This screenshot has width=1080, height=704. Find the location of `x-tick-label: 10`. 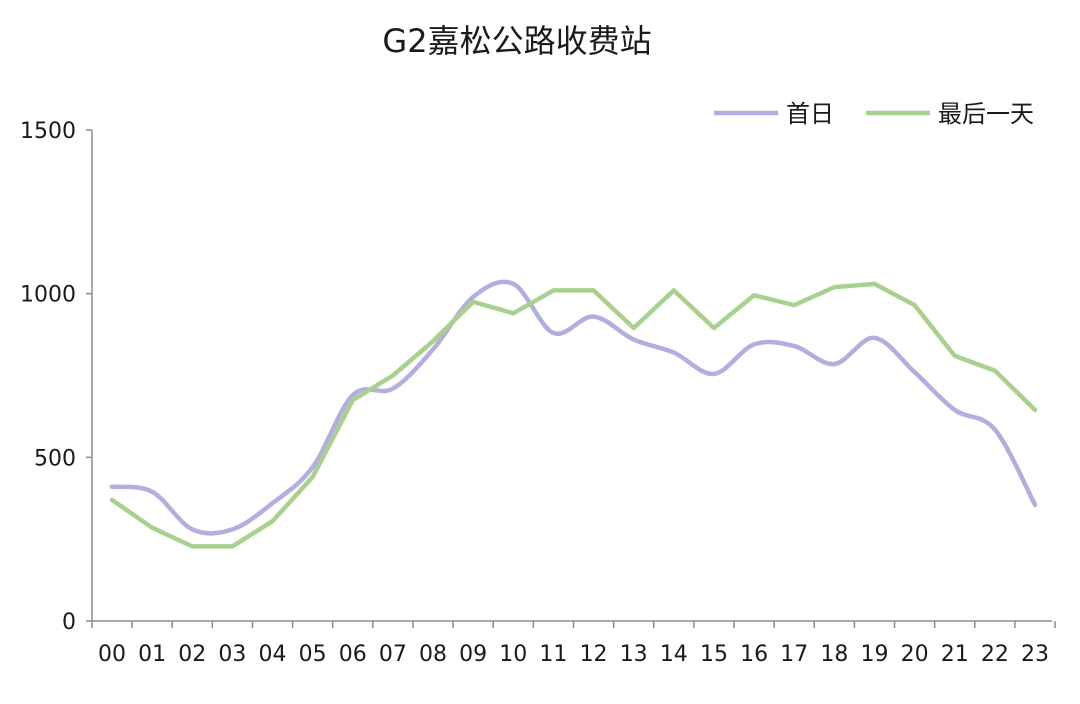

x-tick-label: 10 is located at coordinates (513, 654).